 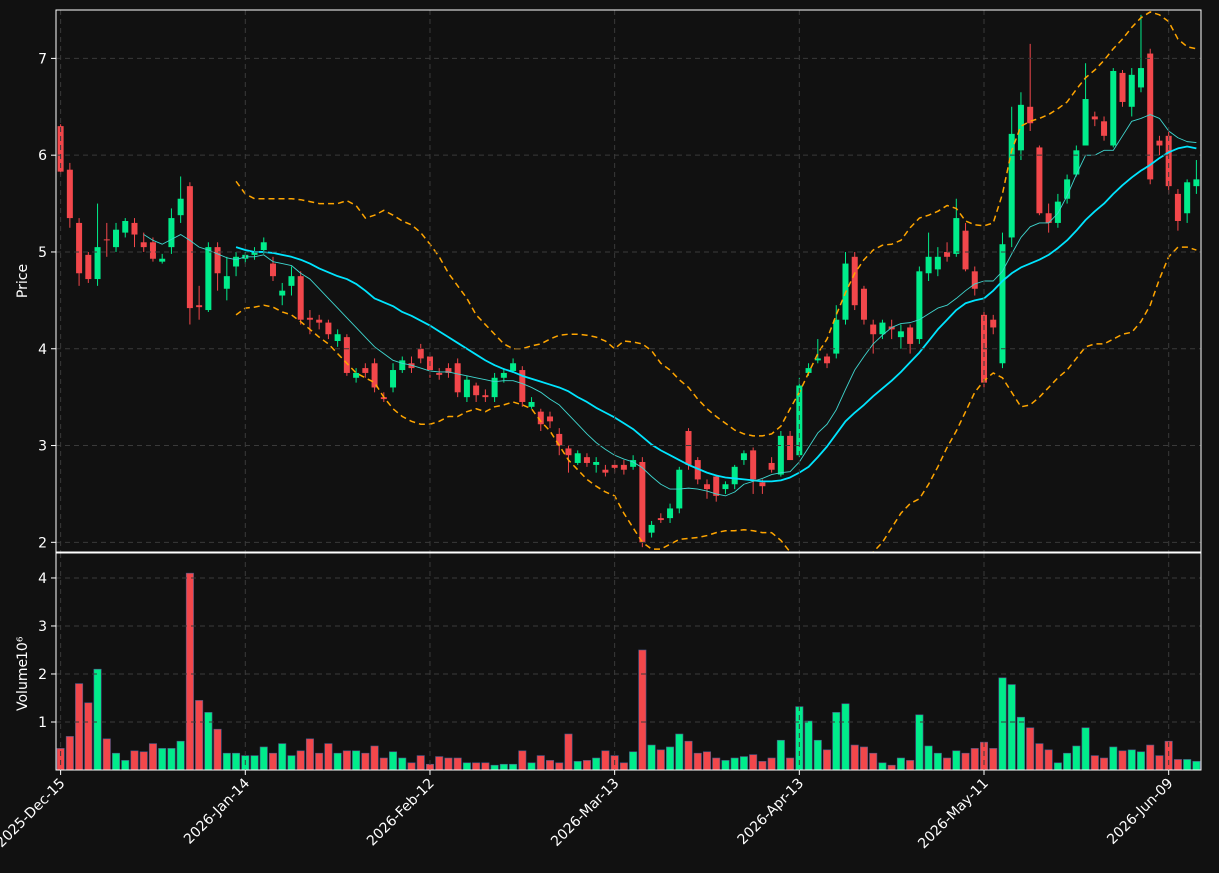 I want to click on y-tick-label: 5, so click(x=42, y=253).